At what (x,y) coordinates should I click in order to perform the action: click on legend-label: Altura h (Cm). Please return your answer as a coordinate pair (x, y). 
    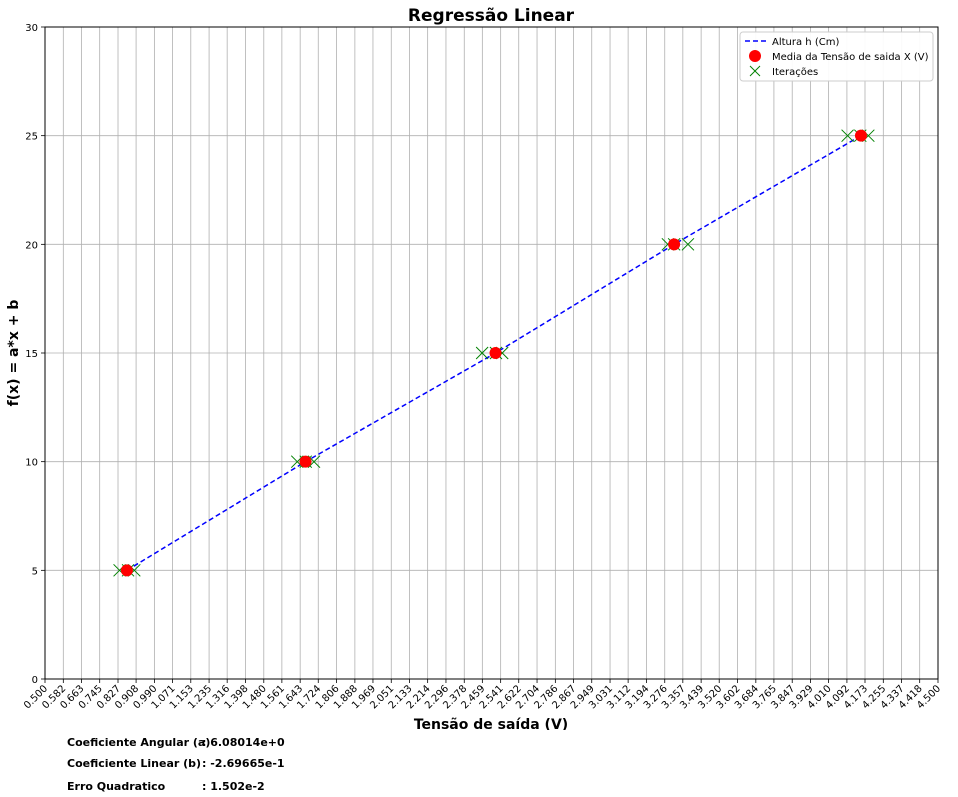
    Looking at the image, I should click on (805, 42).